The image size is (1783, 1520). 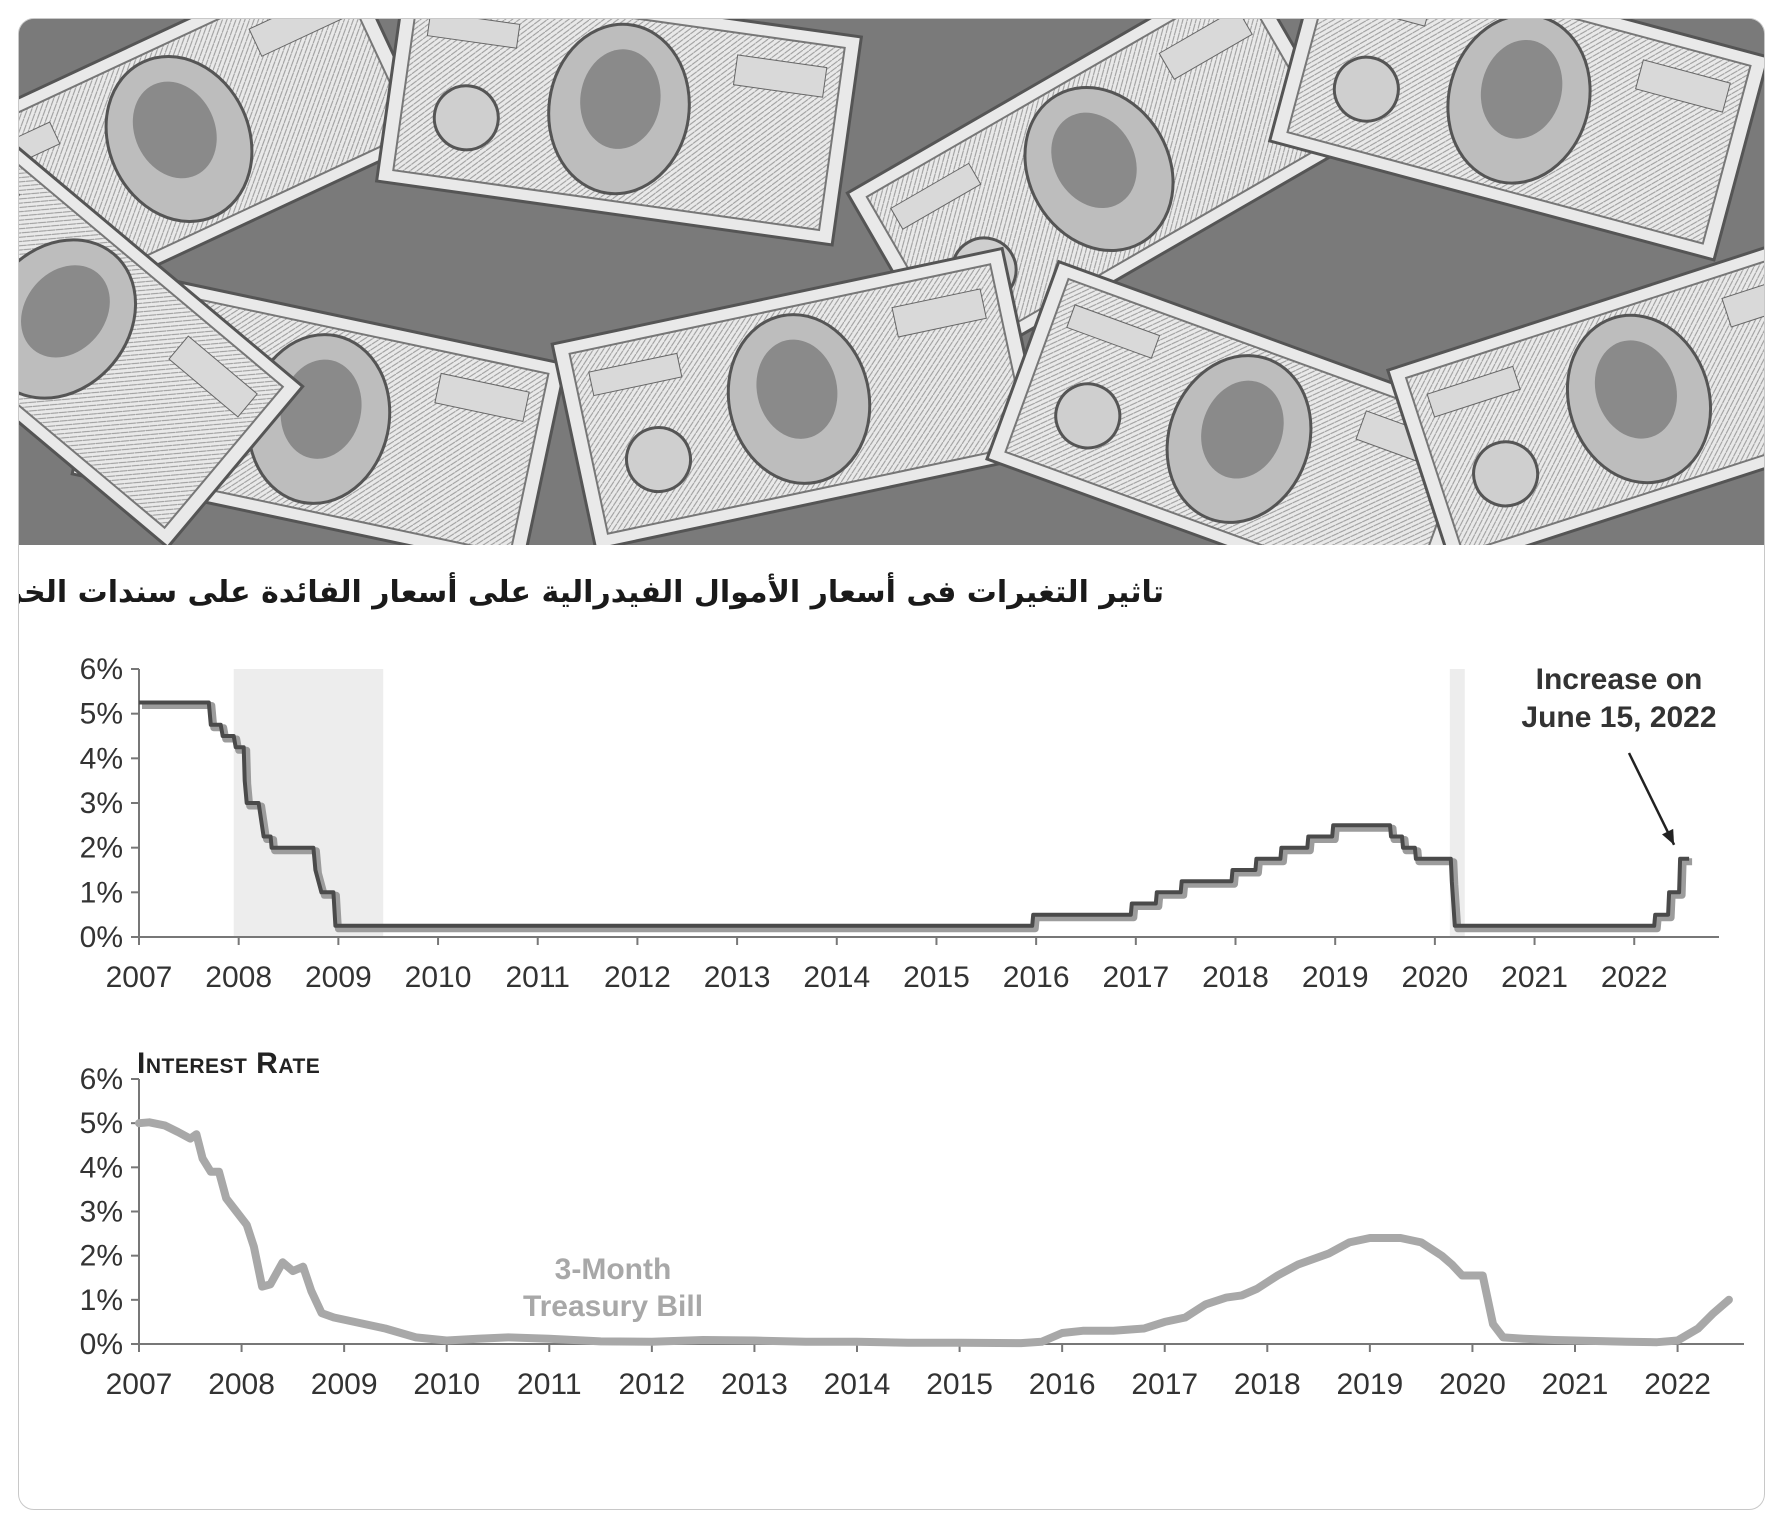 I want to click on series-shadow, so click(x=917, y=817).